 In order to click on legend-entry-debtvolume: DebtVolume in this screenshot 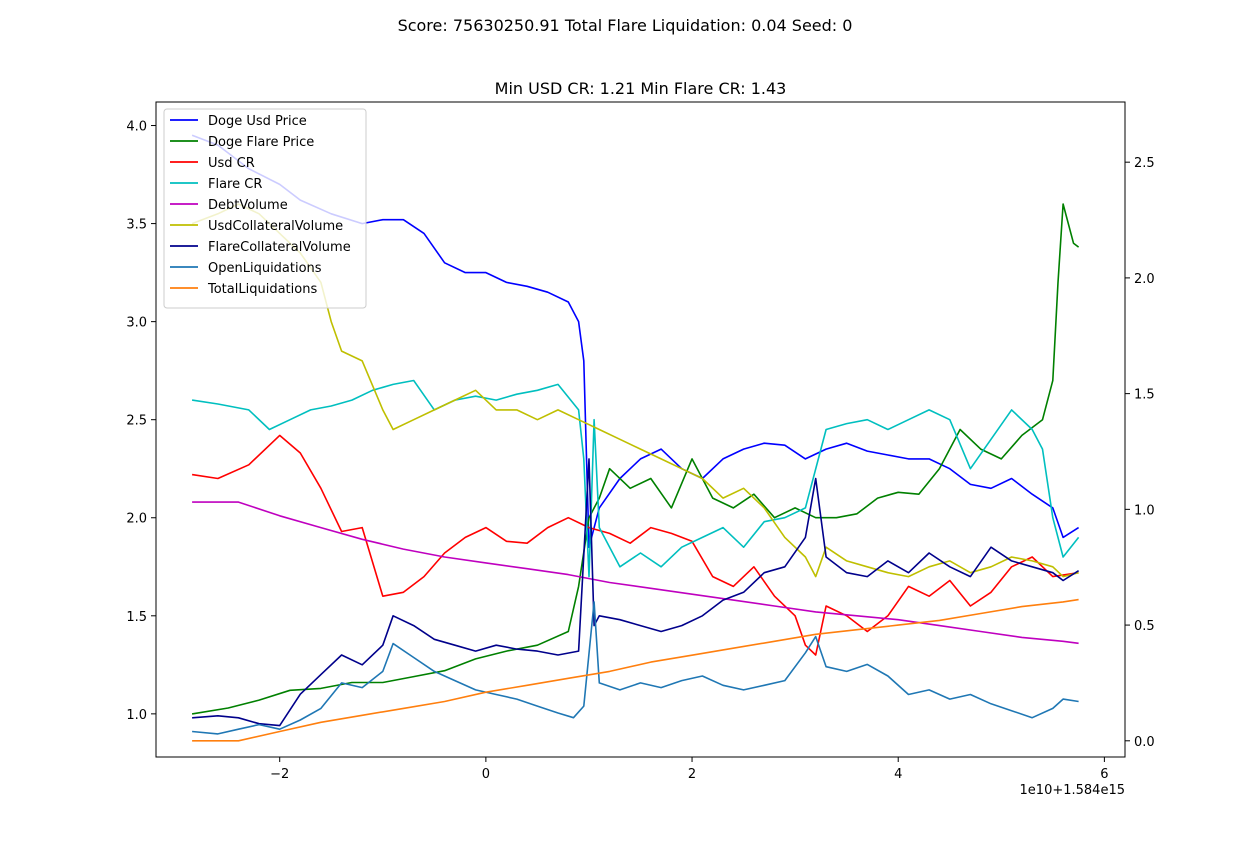, I will do `click(229, 205)`.